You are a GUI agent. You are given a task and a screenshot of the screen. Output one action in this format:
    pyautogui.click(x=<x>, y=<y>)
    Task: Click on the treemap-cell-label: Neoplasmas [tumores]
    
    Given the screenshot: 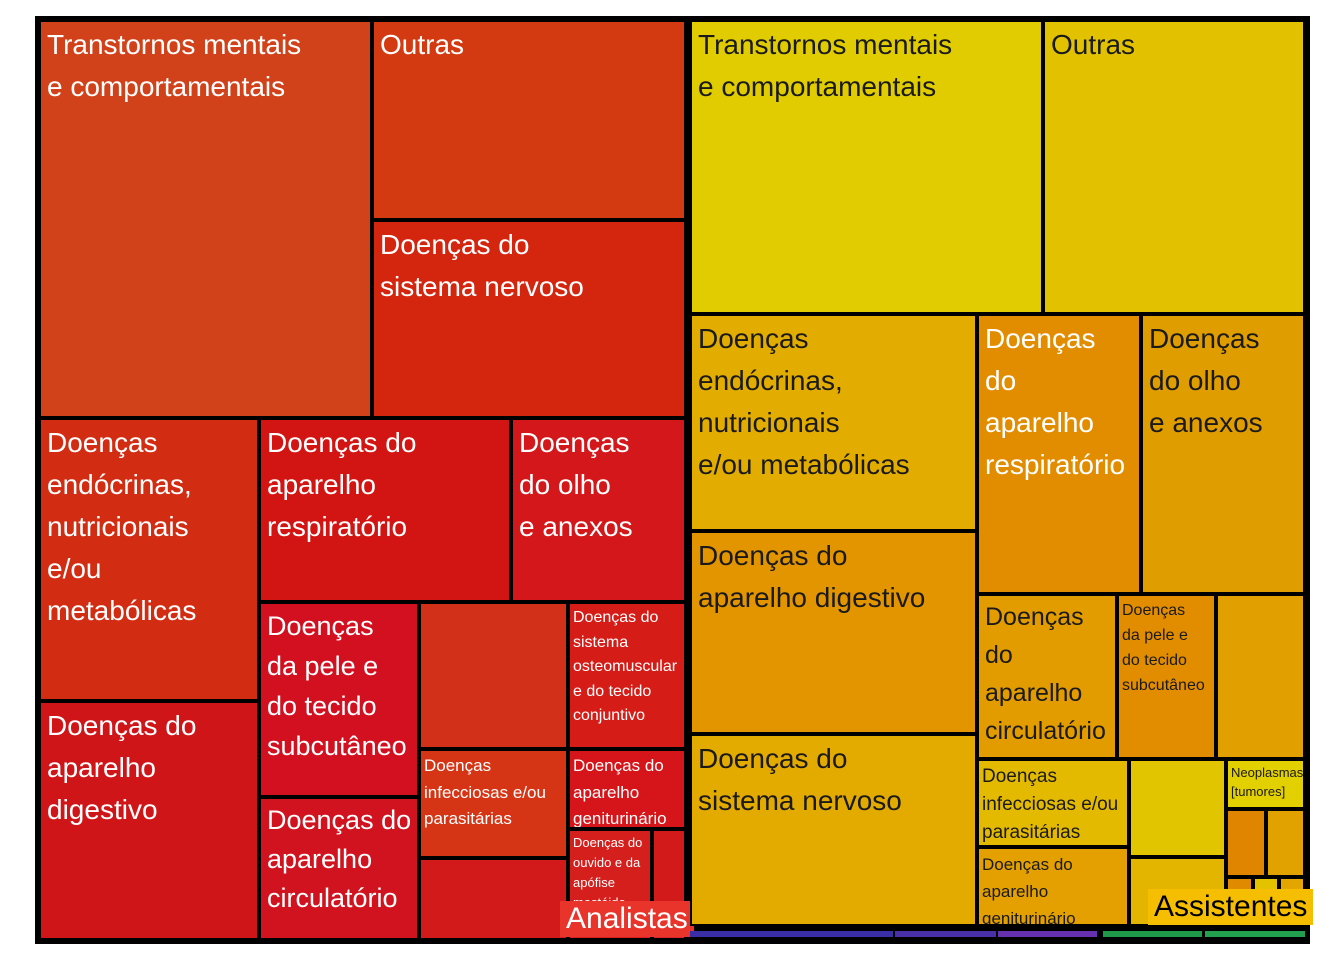 What is the action you would take?
    pyautogui.click(x=1267, y=782)
    